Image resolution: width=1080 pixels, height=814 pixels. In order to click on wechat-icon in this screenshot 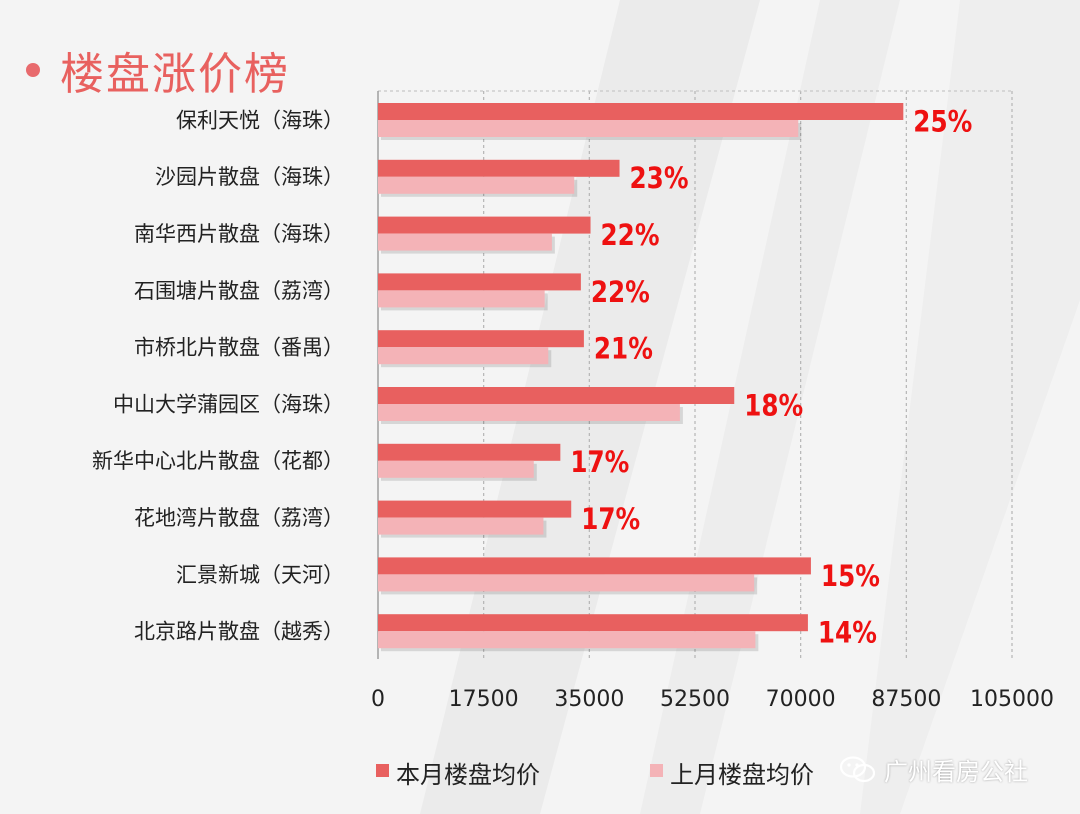, I will do `click(858, 768)`.